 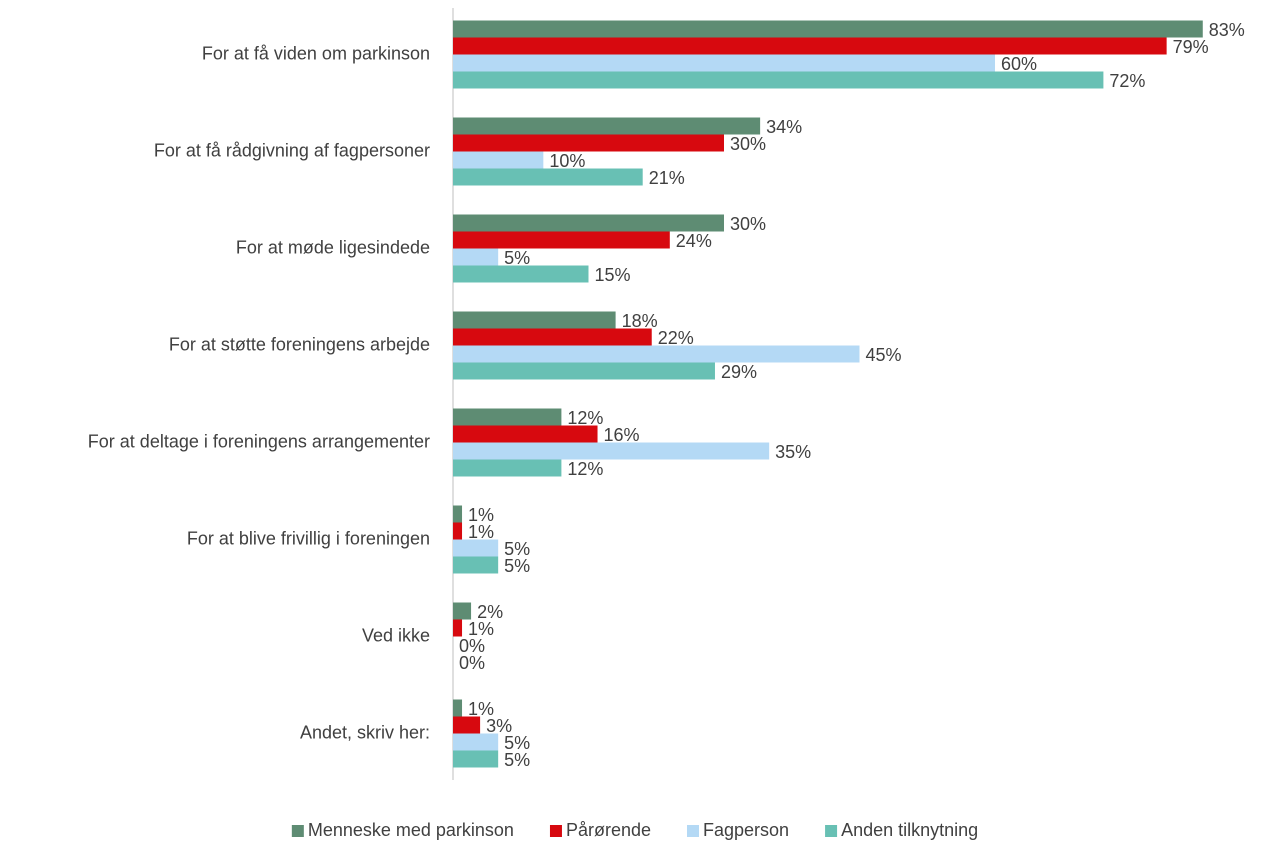 What do you see at coordinates (316, 53) in the screenshot?
I see `y-tick-label: For at få viden om parkinson` at bounding box center [316, 53].